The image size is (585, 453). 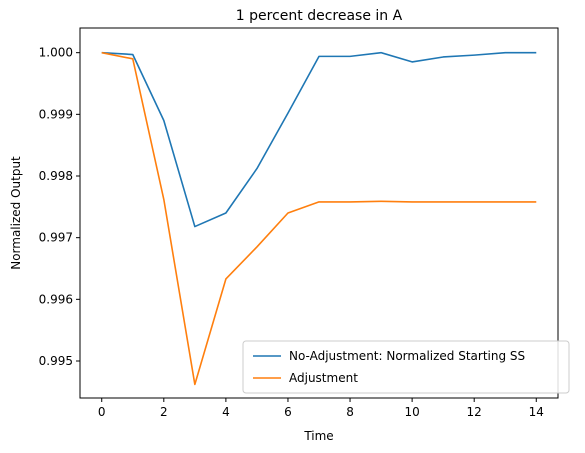 What do you see at coordinates (350, 412) in the screenshot?
I see `x-tick-label: 8` at bounding box center [350, 412].